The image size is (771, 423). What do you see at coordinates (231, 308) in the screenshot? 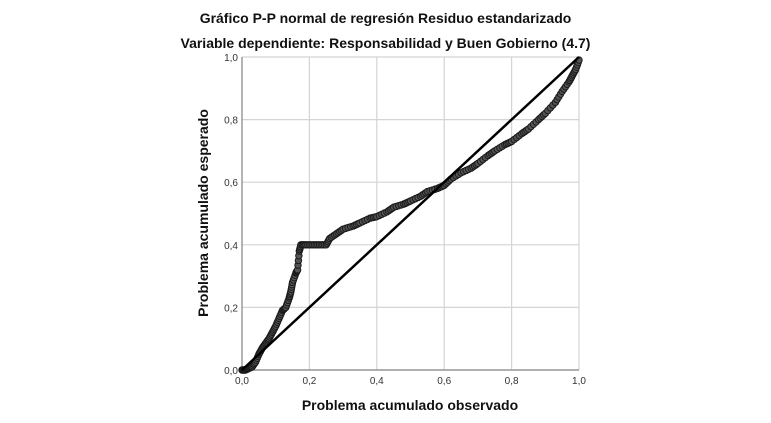
I see `y-tick-label: 0,2` at bounding box center [231, 308].